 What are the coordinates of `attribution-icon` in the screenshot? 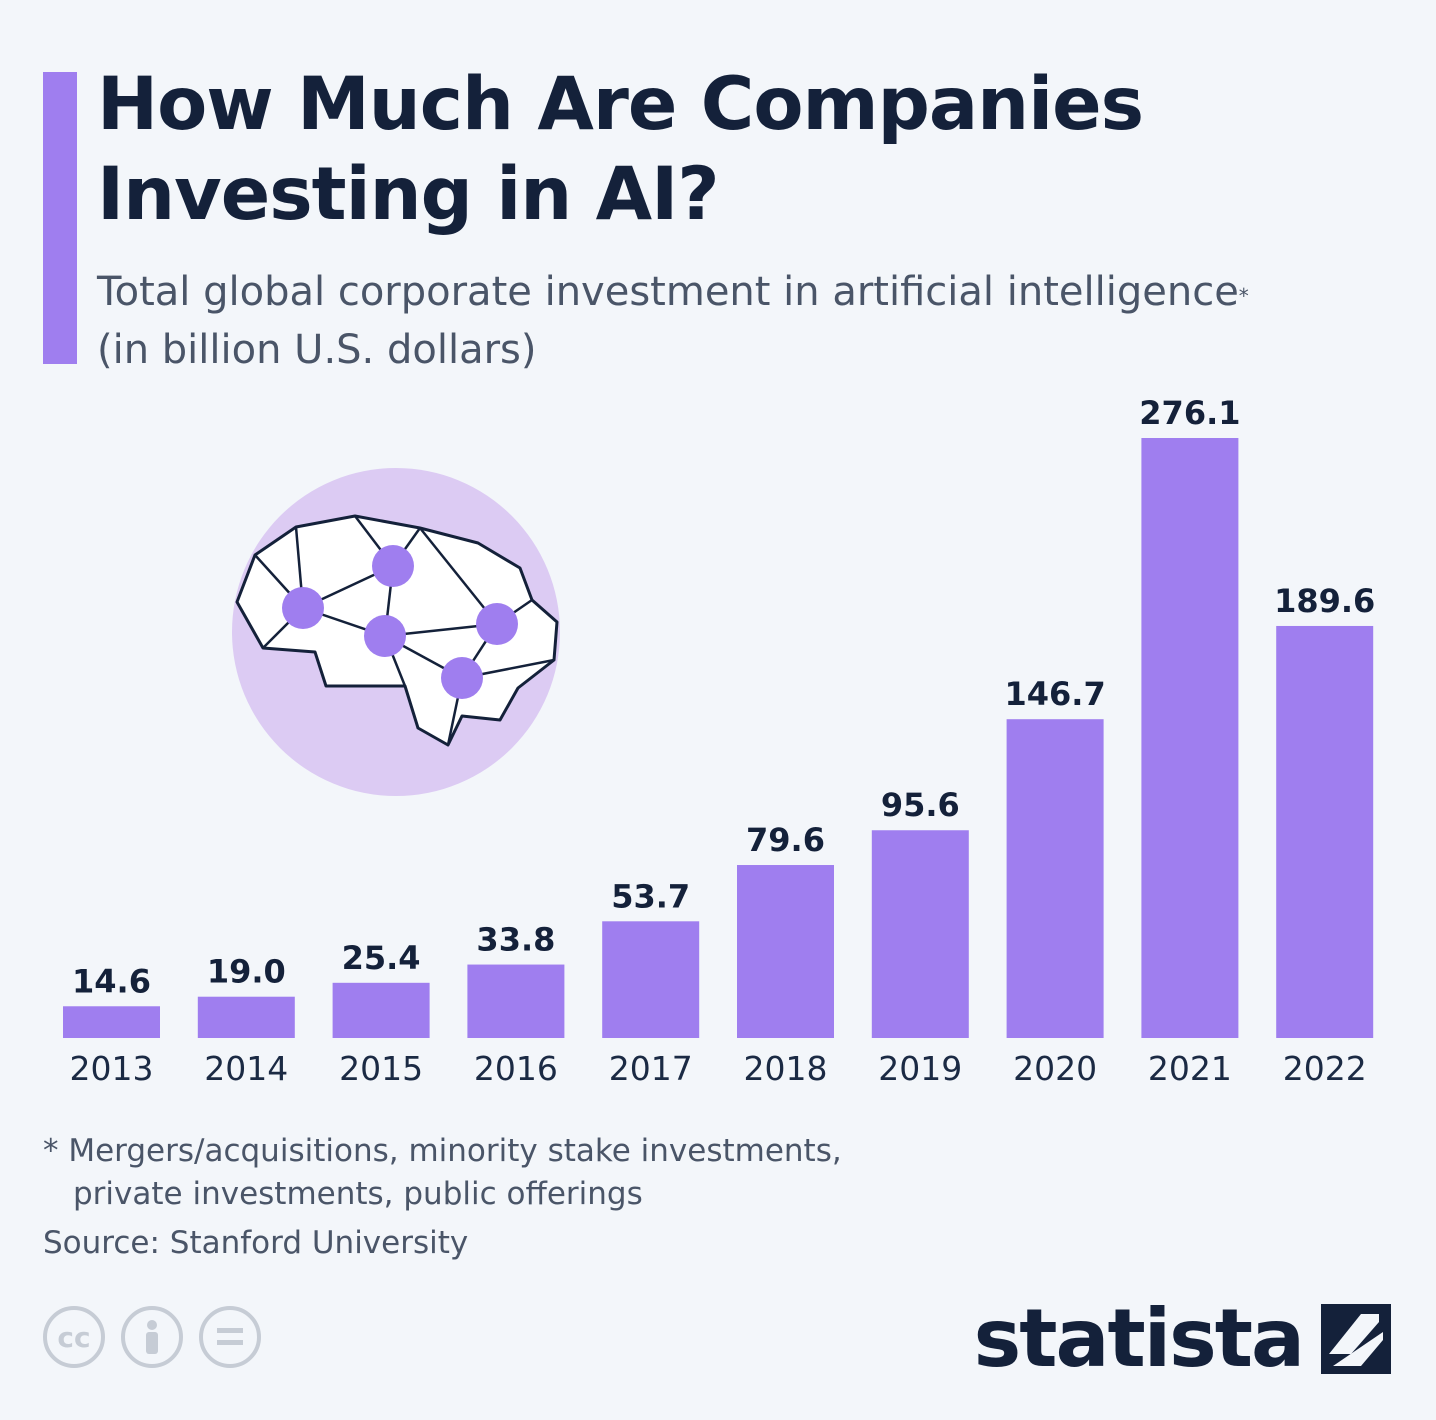 It's located at (152, 1337).